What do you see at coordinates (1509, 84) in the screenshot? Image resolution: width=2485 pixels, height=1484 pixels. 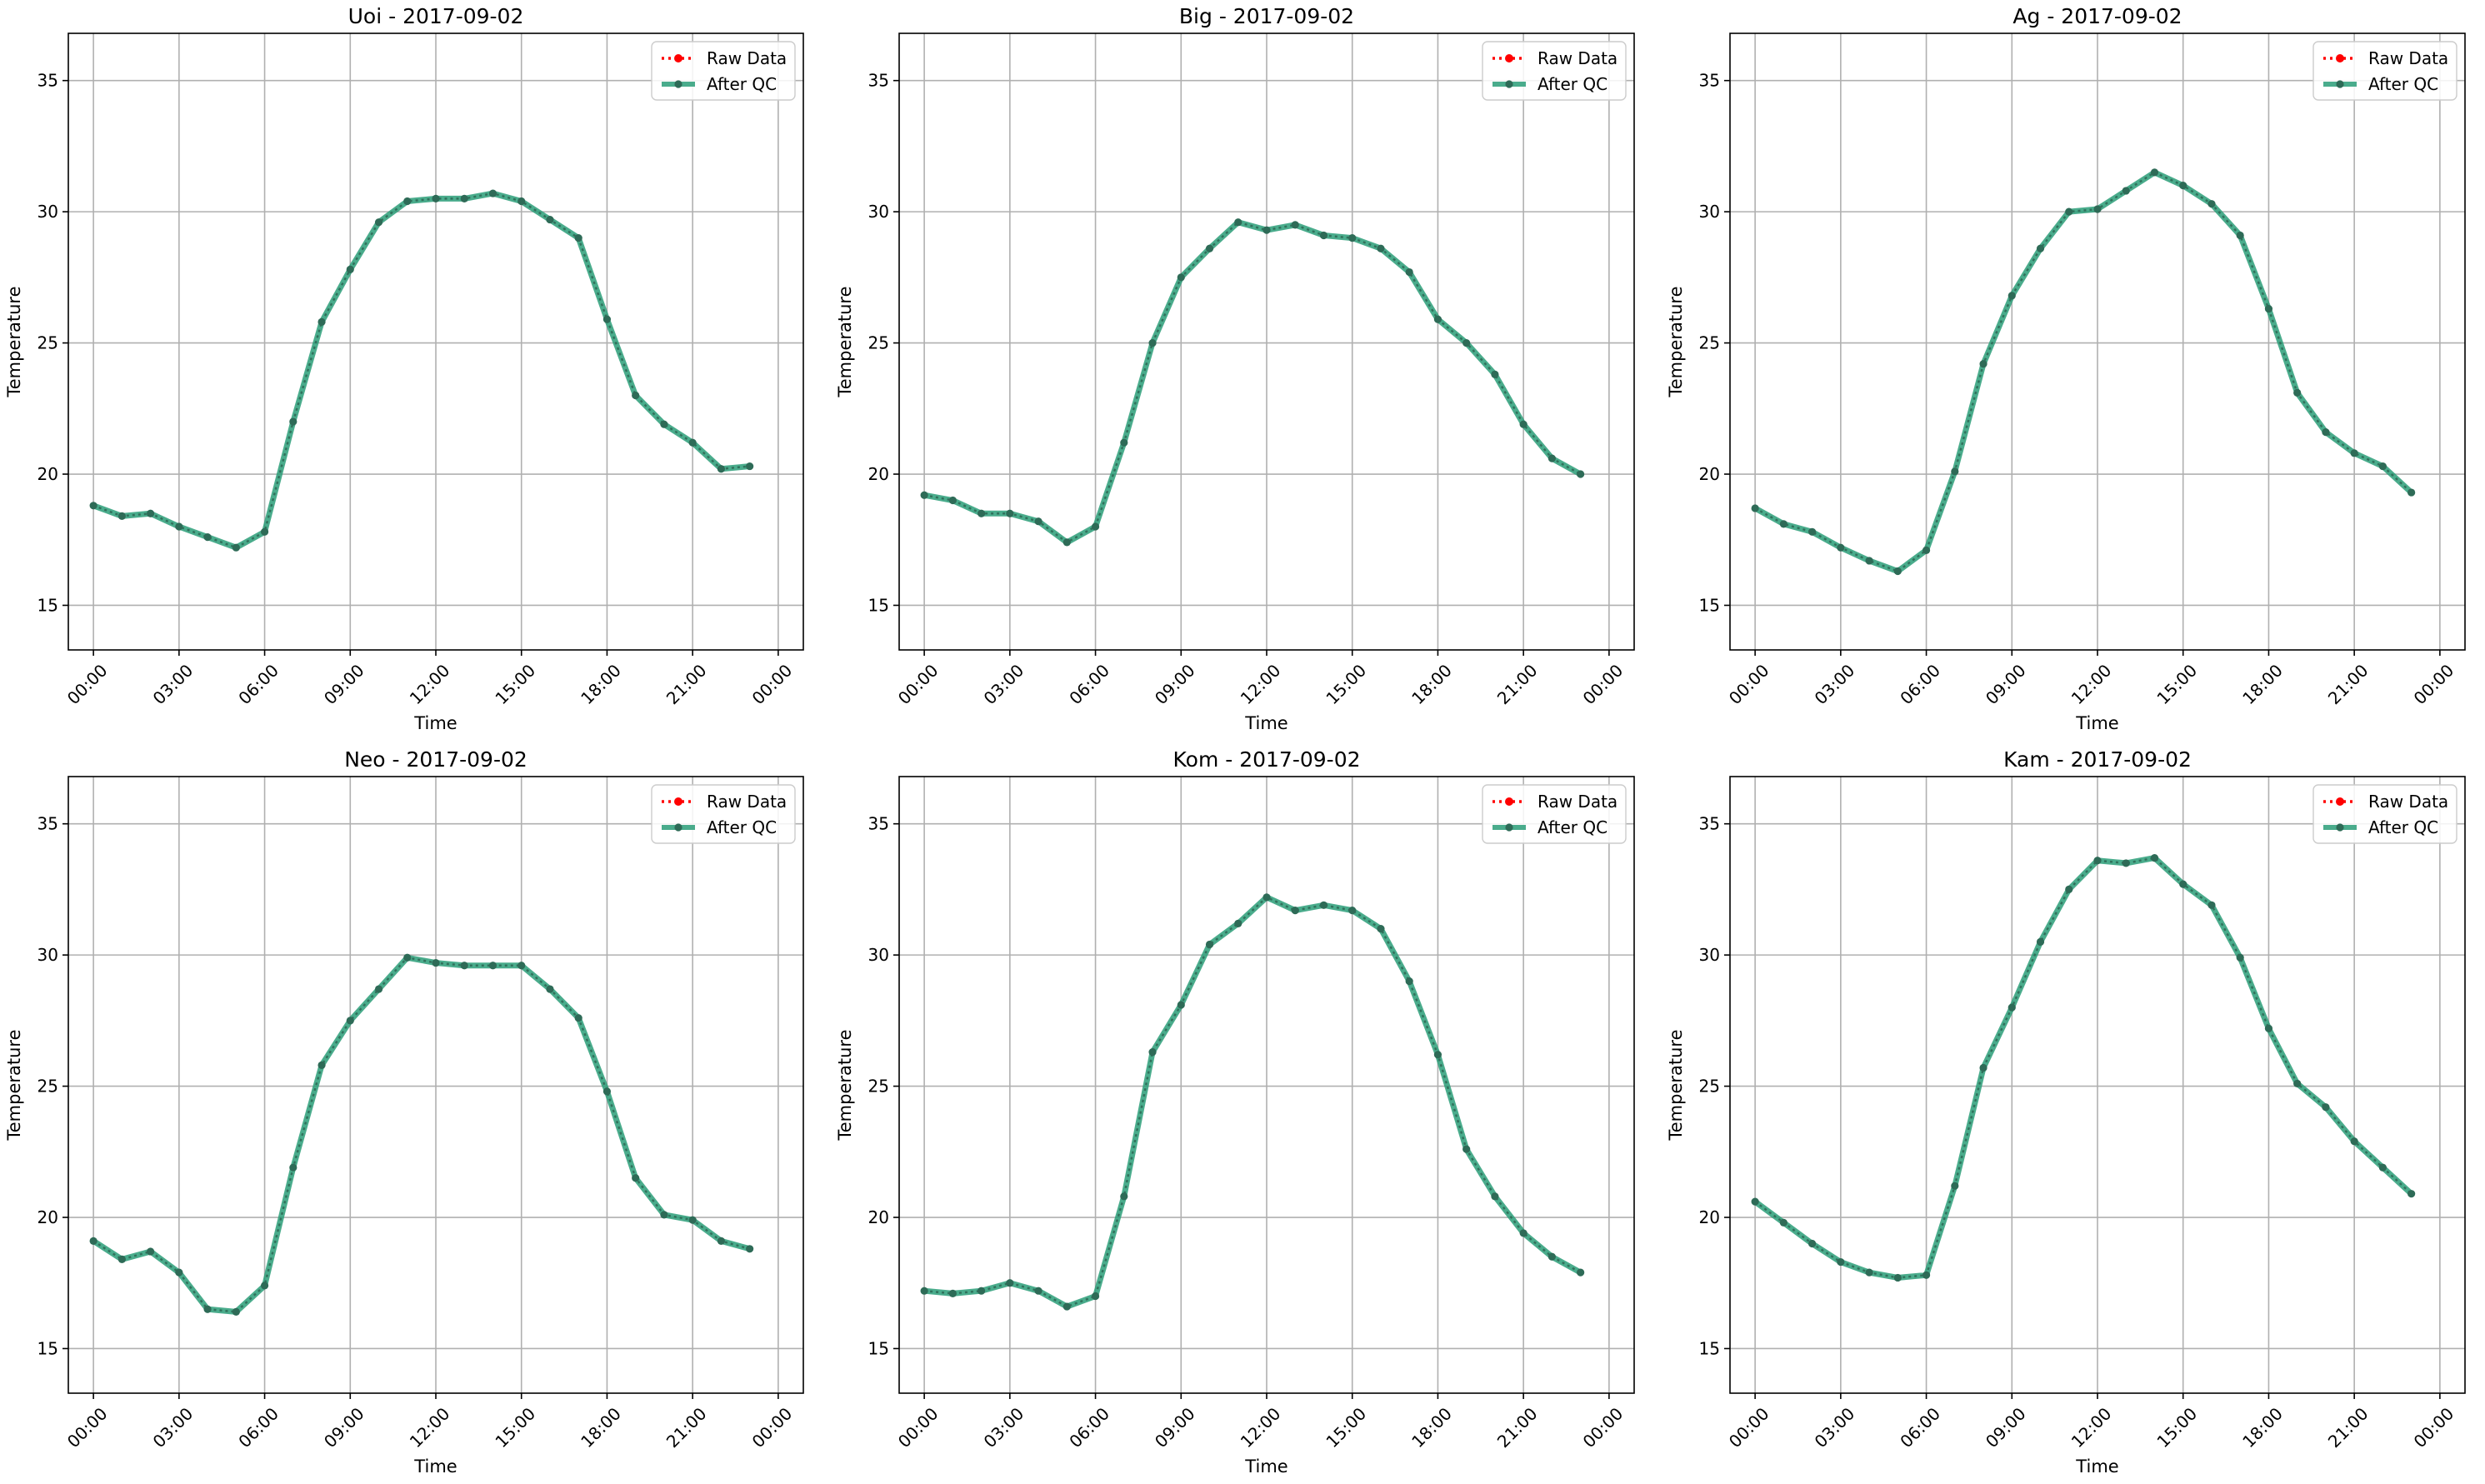 I see `legend-qc-marker` at bounding box center [1509, 84].